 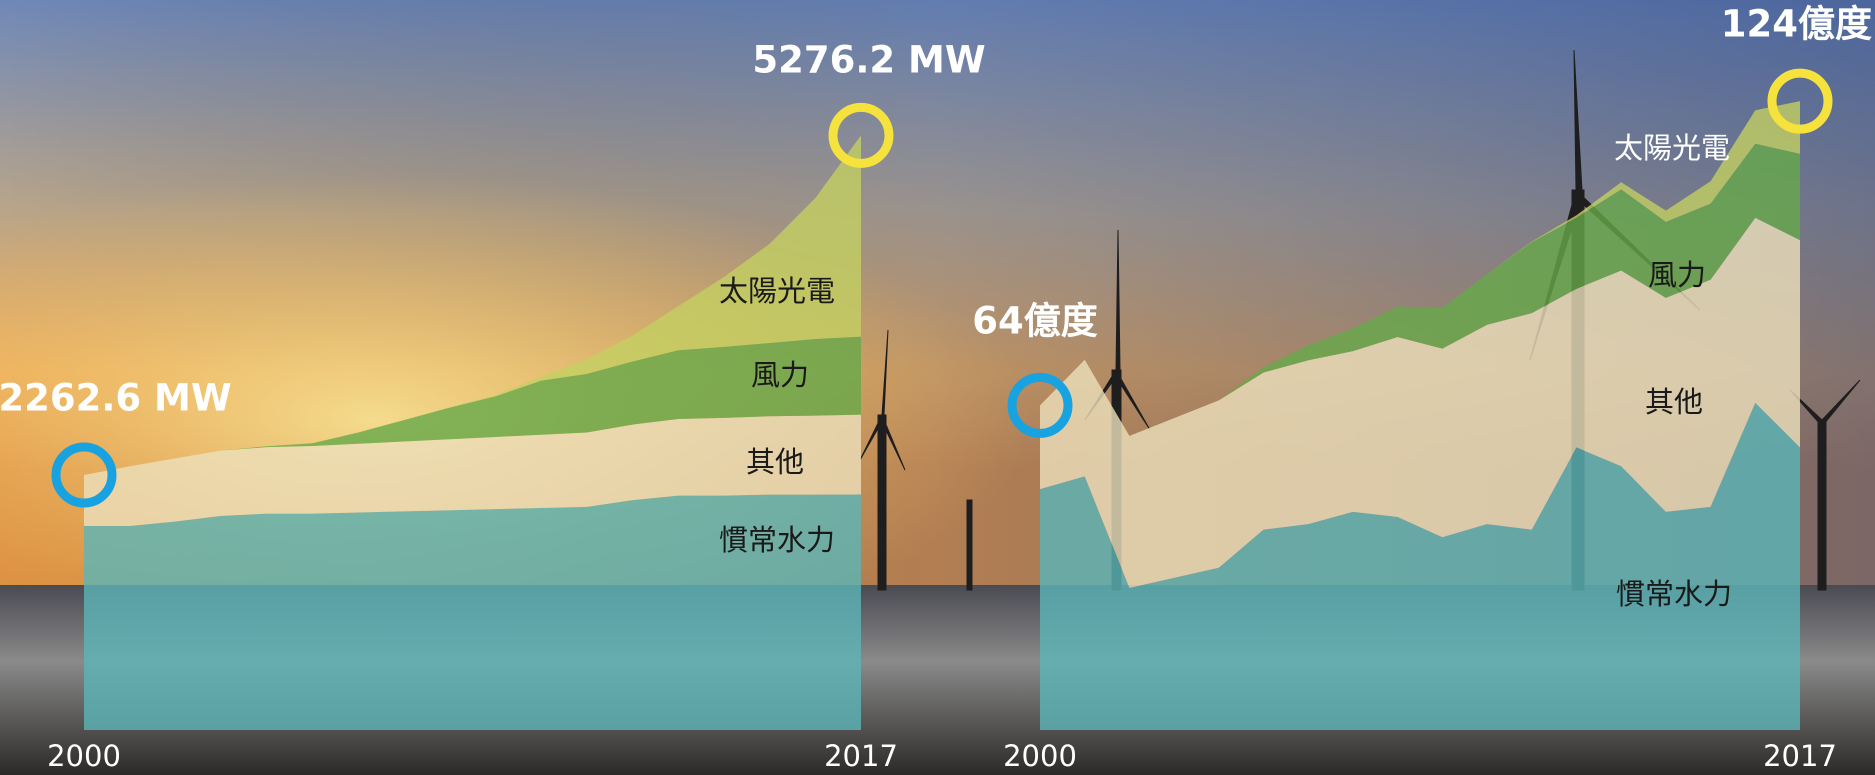 I want to click on end-annotation: 5276.2 MW, so click(x=868, y=60).